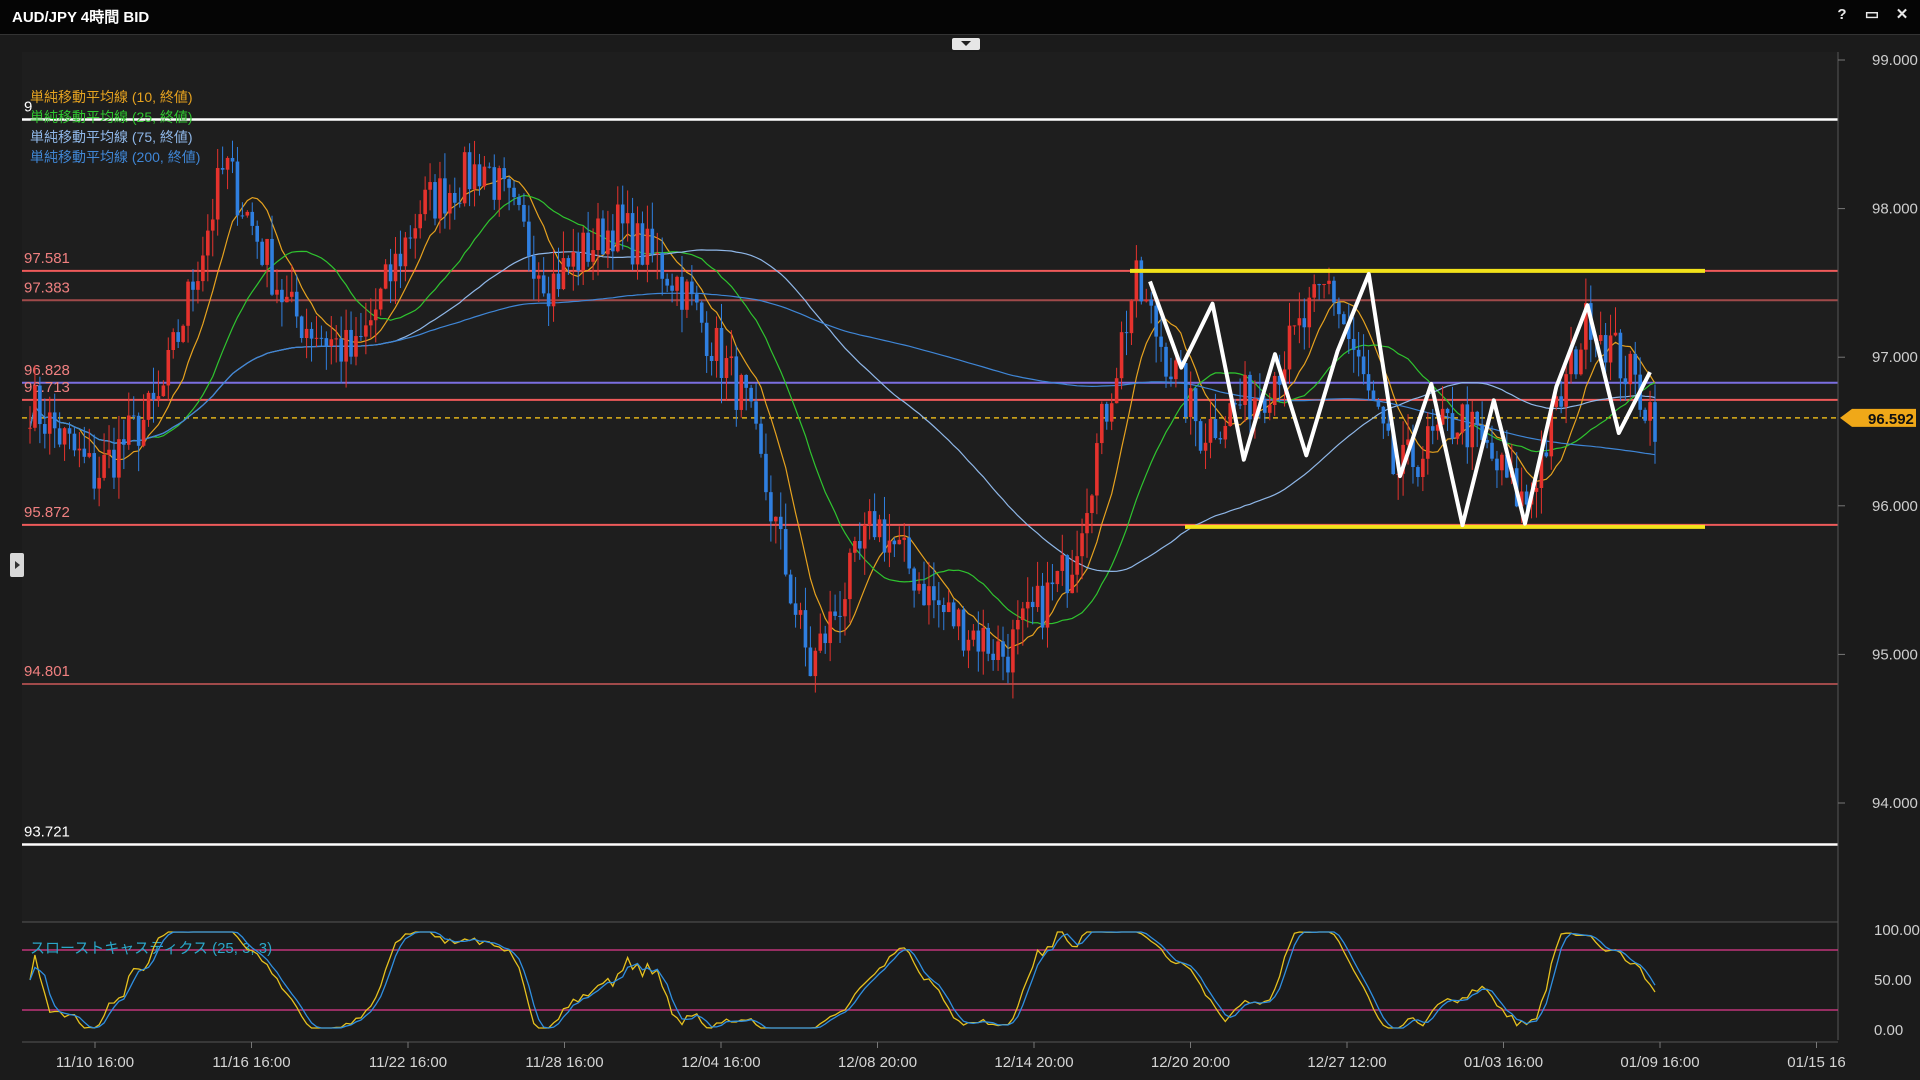 The width and height of the screenshot is (1920, 1080). What do you see at coordinates (47, 370) in the screenshot?
I see `level-label: 96.828` at bounding box center [47, 370].